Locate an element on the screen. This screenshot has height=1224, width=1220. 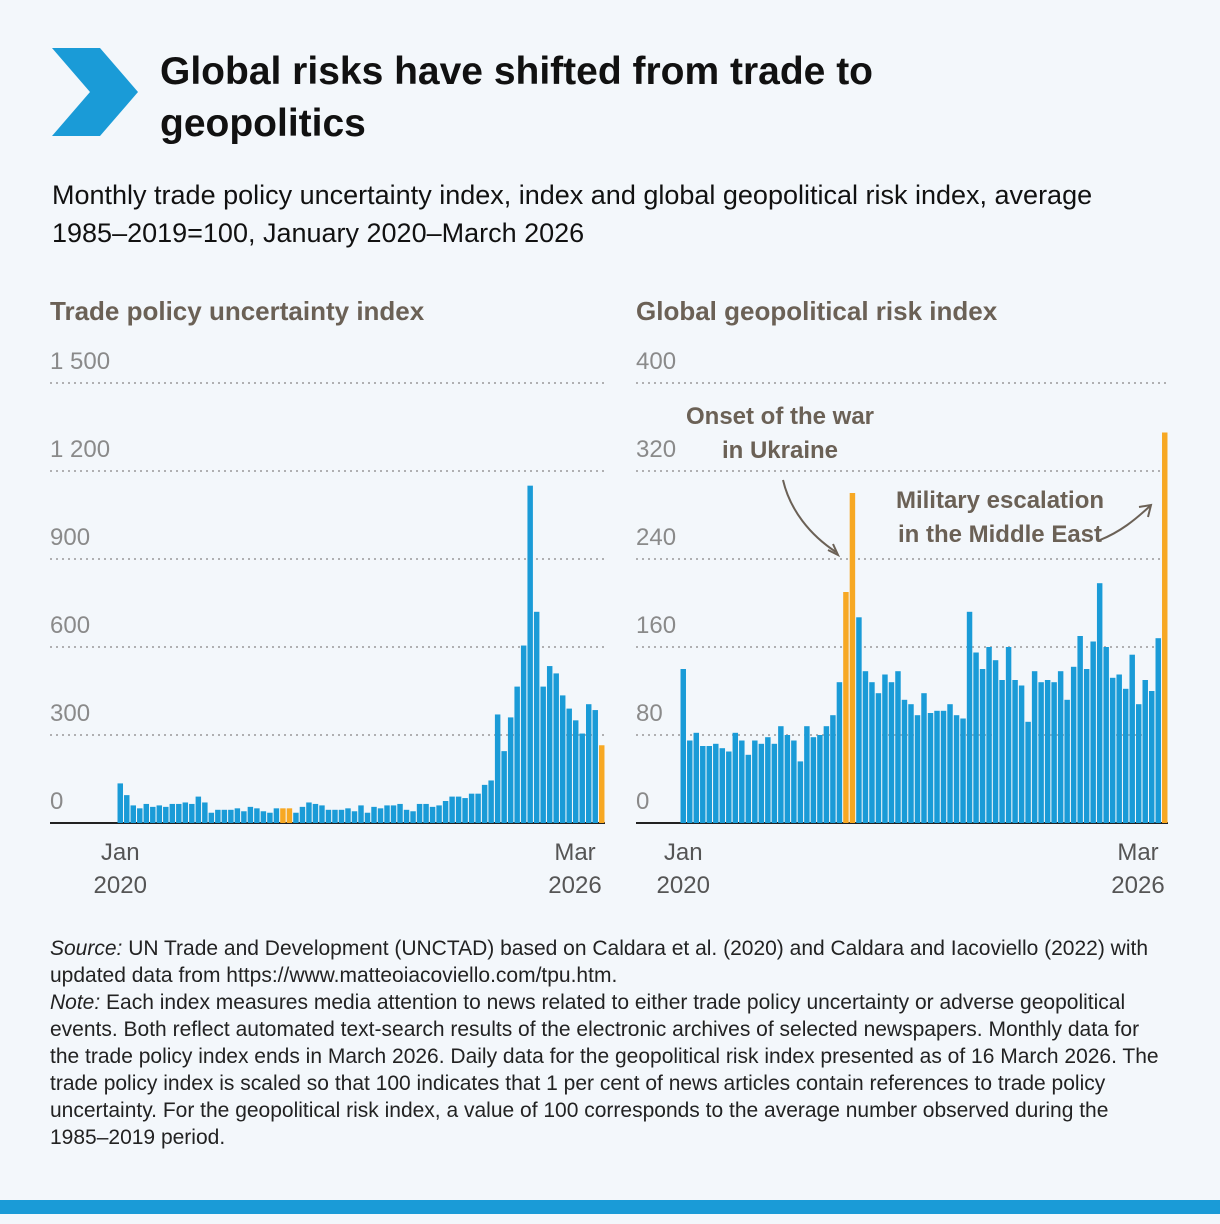
source-label: Source: is located at coordinates (86, 948).